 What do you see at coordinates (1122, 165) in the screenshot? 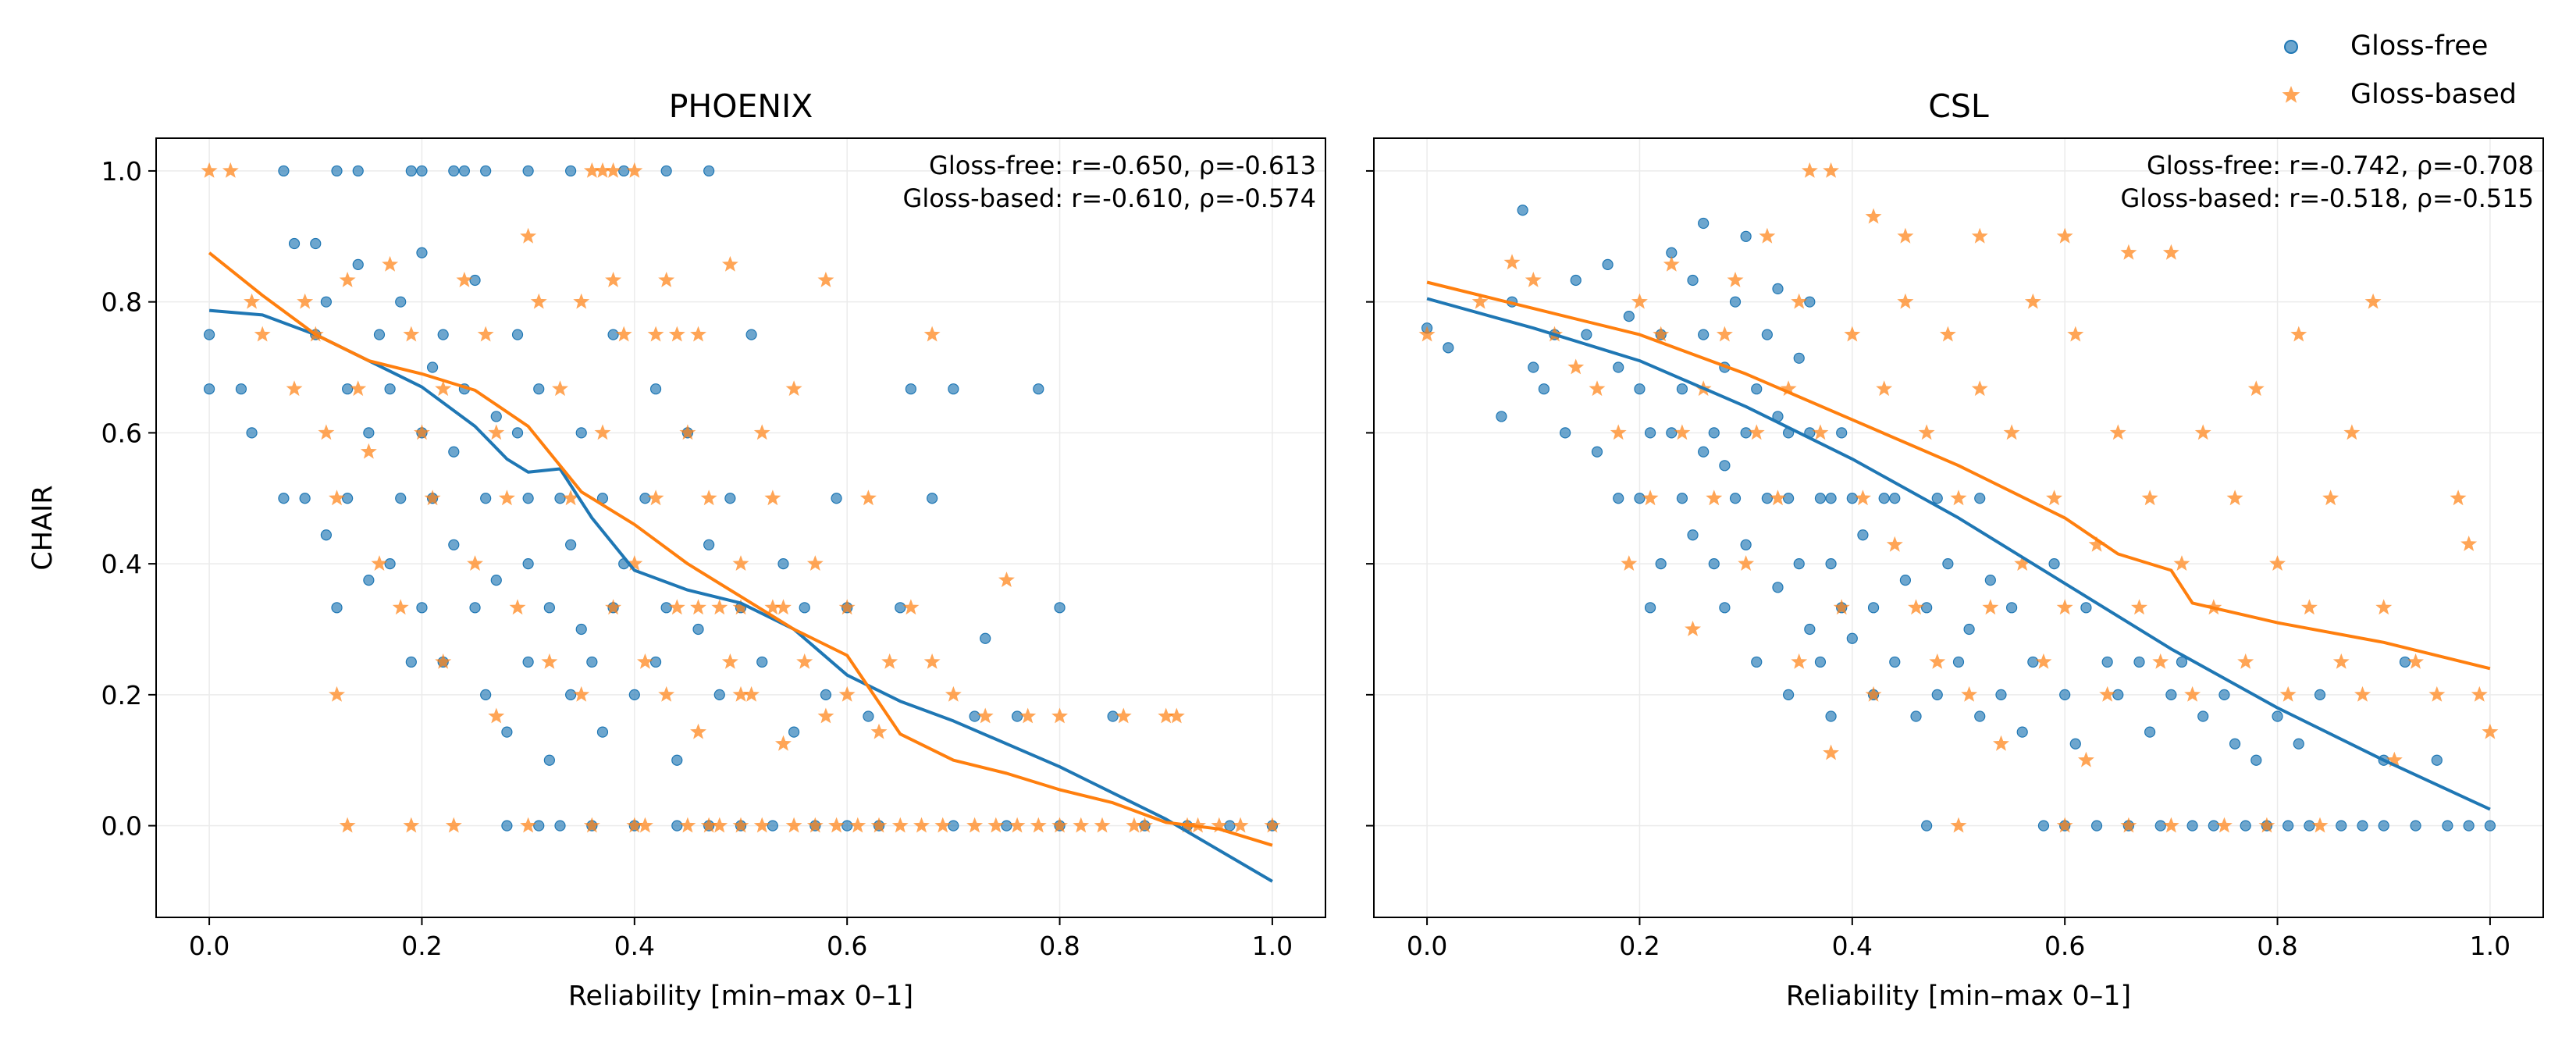
I see `phoenix-annotation-gloss-free: Gloss-free: r=-0.650, ρ=-0.613` at bounding box center [1122, 165].